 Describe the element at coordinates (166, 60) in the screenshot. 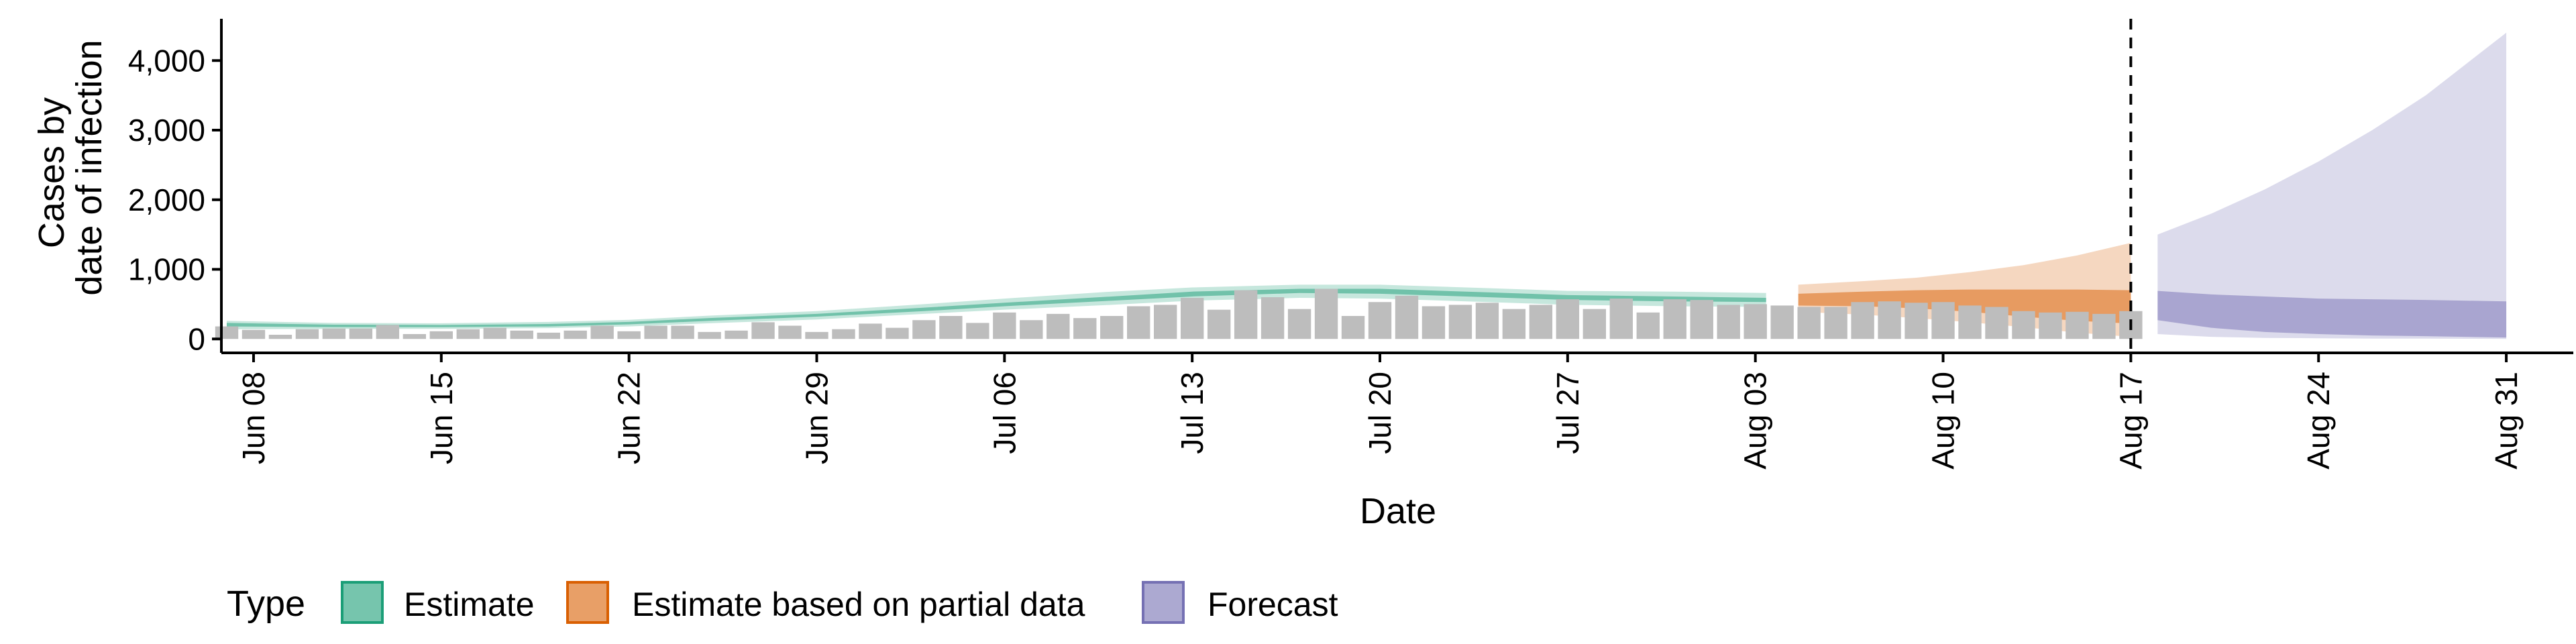

I see `y-tick-label: 4,000` at that location.